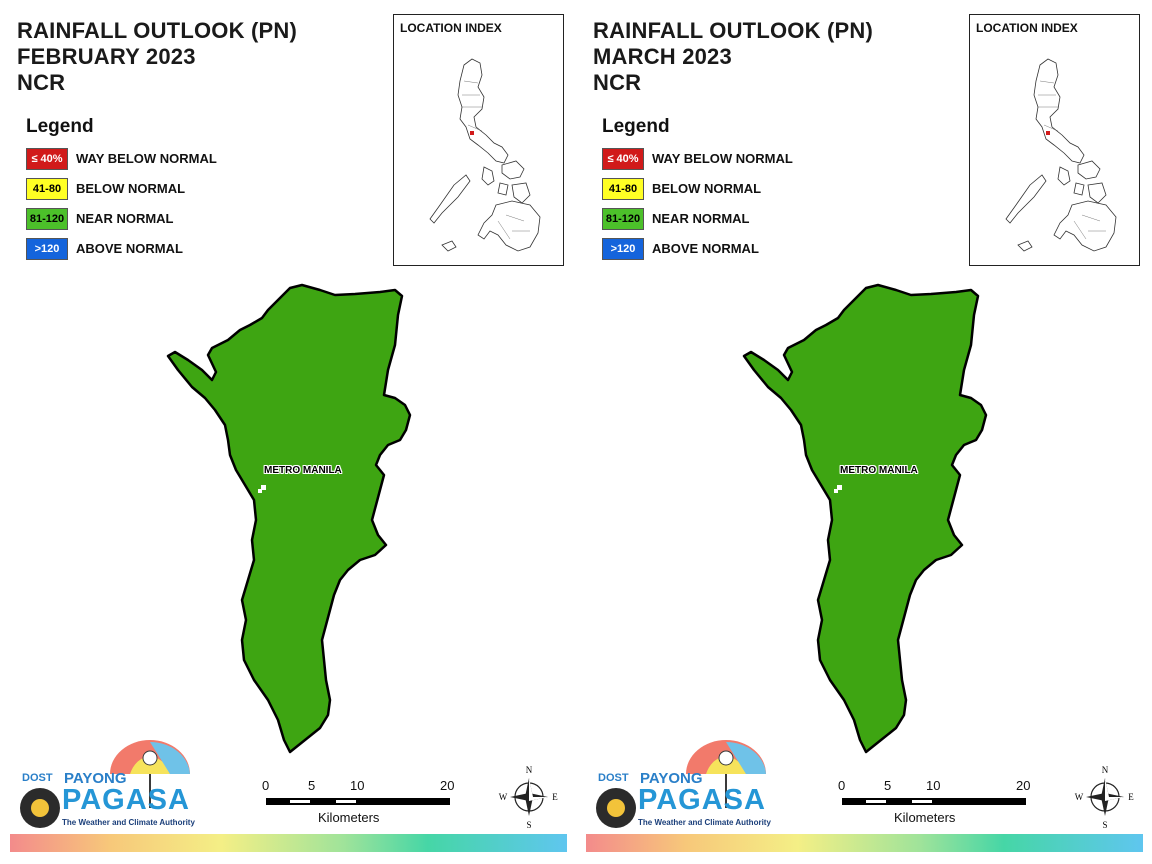  I want to click on title-line-month: MARCH 2023, so click(662, 56).